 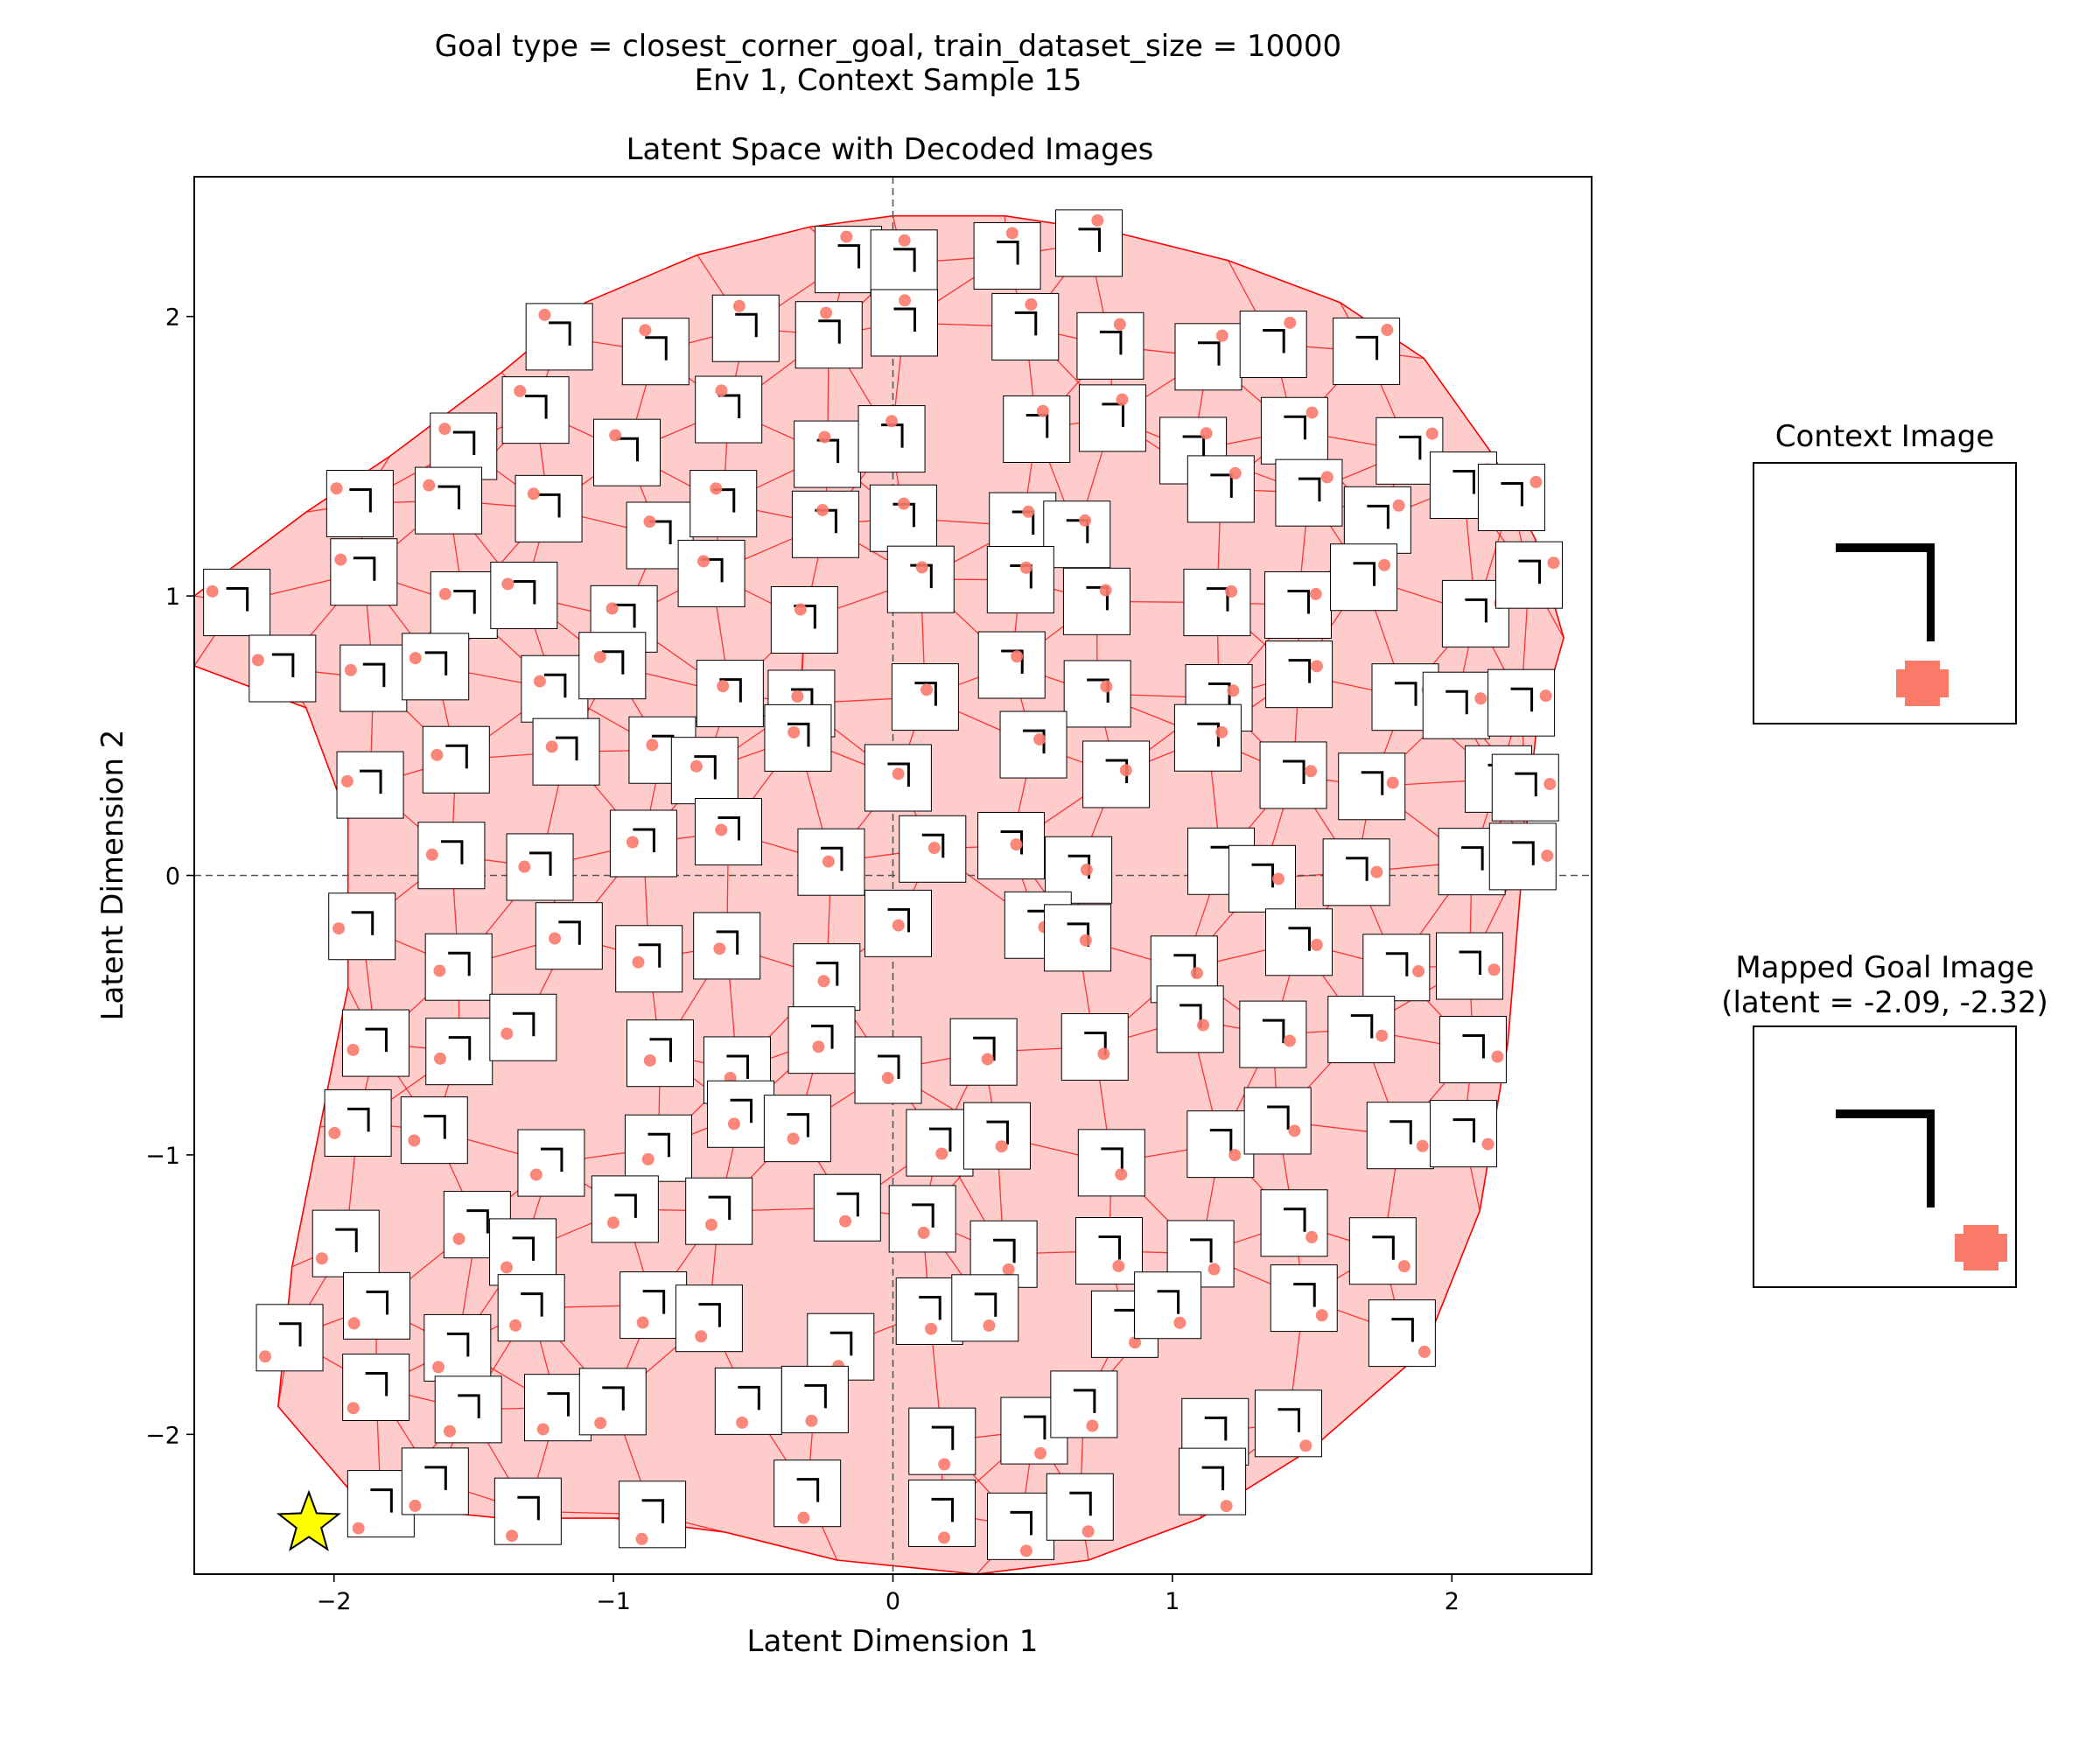 What do you see at coordinates (172, 597) in the screenshot?
I see `y-tick-label: 1` at bounding box center [172, 597].